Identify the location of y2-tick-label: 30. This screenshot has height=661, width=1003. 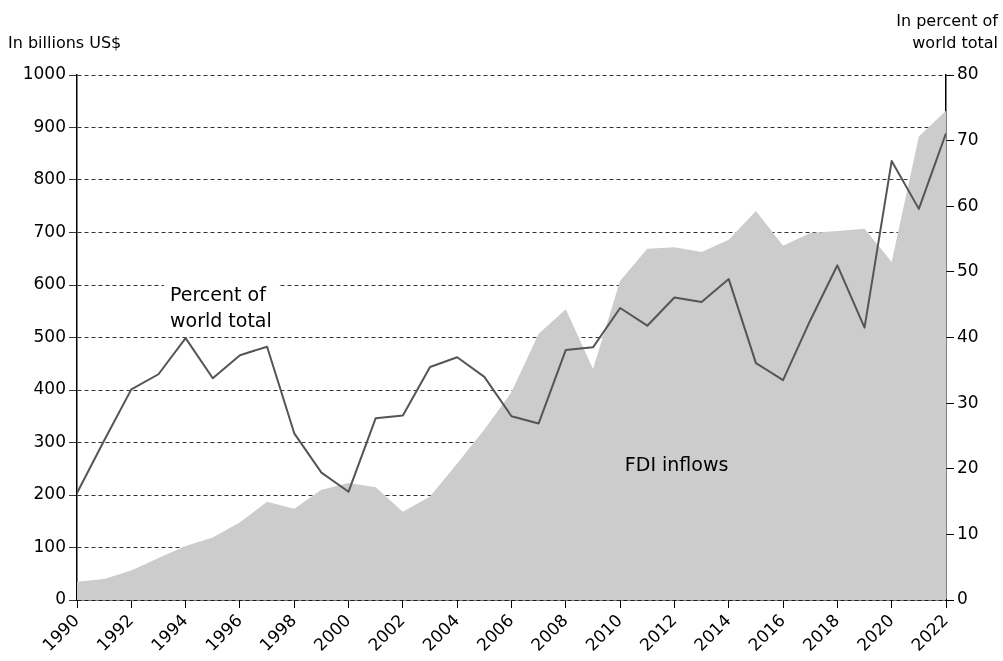
(968, 401).